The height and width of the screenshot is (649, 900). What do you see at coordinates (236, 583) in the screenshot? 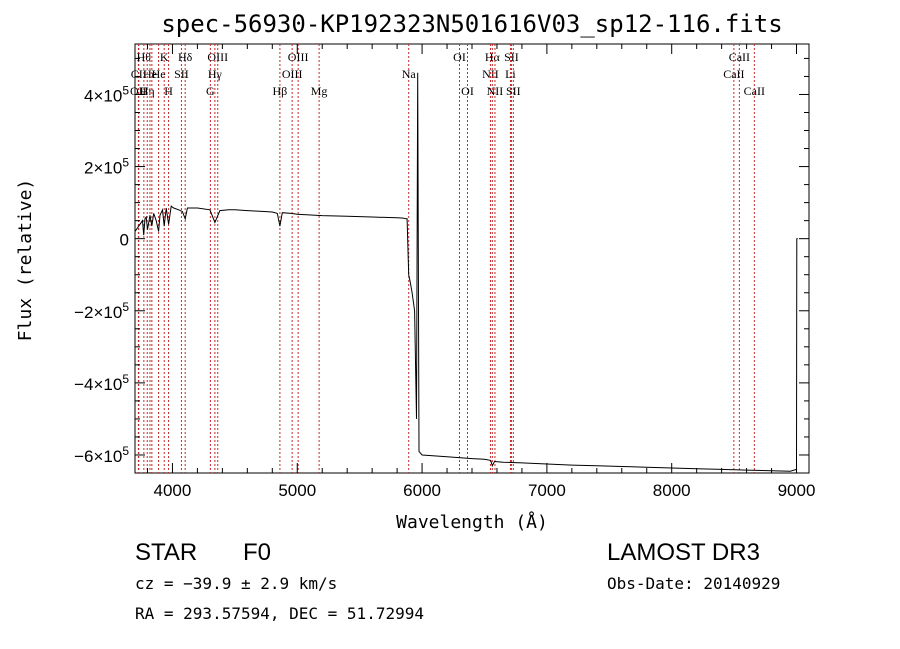
I see `redshift-text: cz = −39.9 ± 2.9 km/s` at bounding box center [236, 583].